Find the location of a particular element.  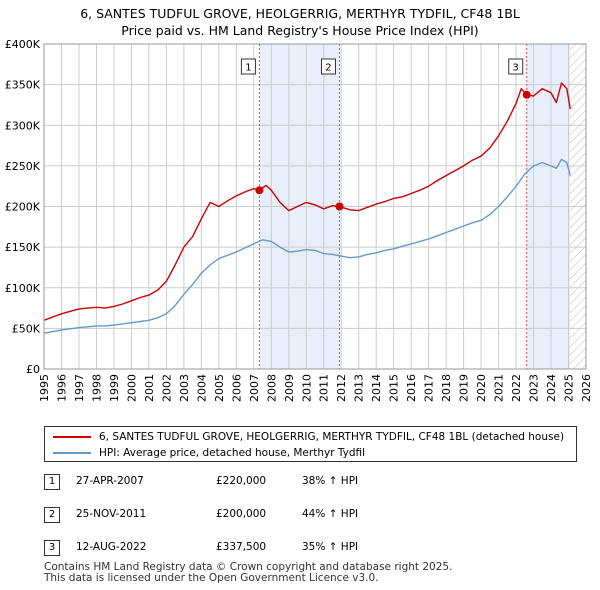

y-tick-label: £150K is located at coordinates (23, 247).